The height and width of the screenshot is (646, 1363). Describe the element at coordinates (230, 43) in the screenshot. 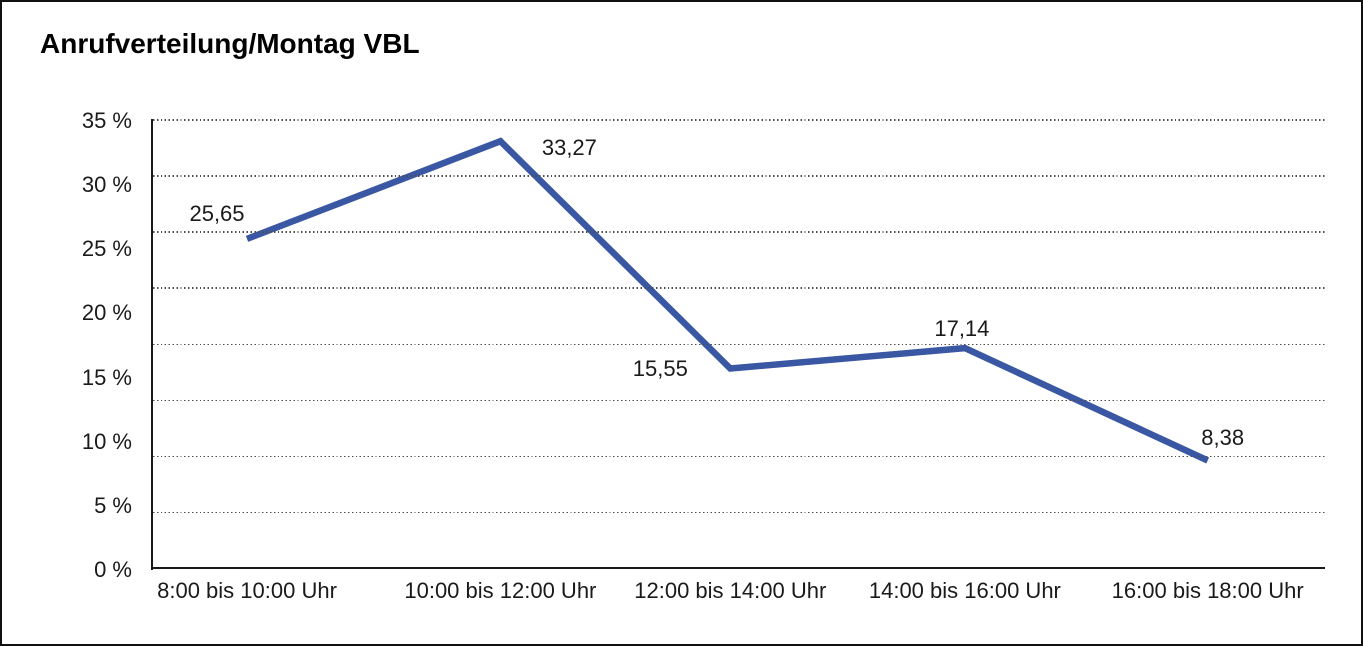

I see `chart-title: Anrufverteilung/Montag VBL` at that location.